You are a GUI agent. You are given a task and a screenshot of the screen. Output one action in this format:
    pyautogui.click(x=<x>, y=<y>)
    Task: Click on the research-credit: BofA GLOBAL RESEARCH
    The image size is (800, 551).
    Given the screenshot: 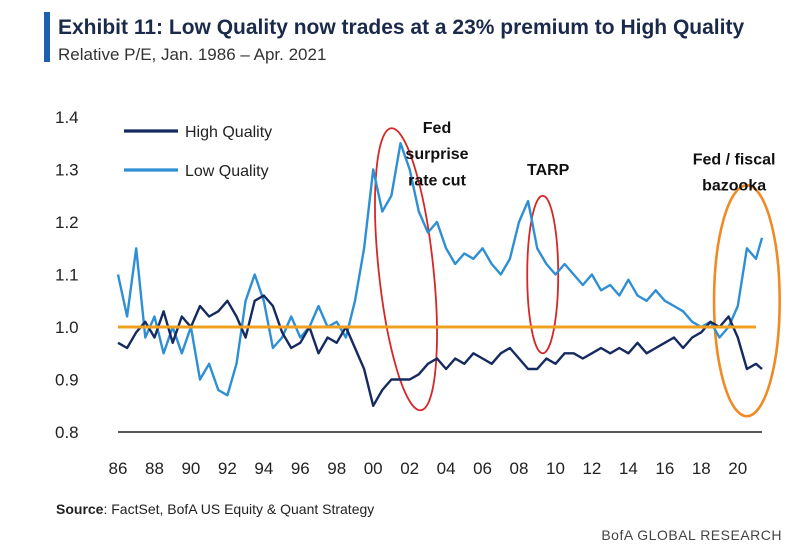 What is the action you would take?
    pyautogui.click(x=691, y=535)
    